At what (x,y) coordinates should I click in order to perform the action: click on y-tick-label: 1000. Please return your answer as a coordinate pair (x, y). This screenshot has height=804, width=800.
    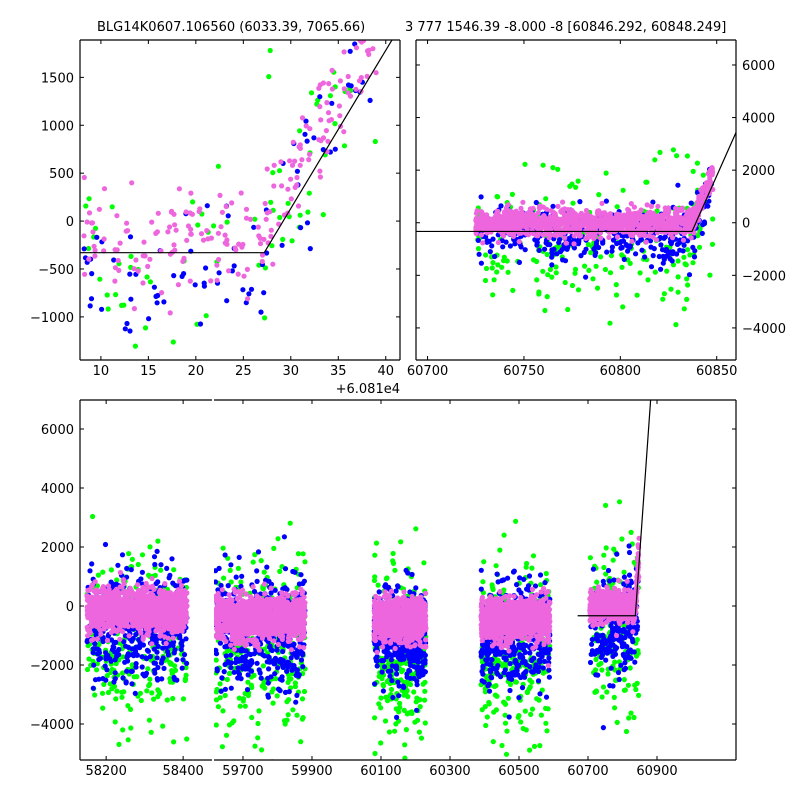
    Looking at the image, I should click on (57, 126).